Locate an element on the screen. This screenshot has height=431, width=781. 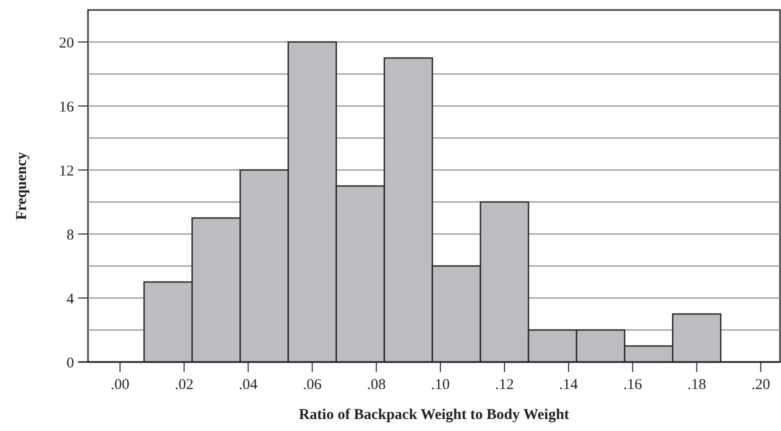
y-tick-label: 4 is located at coordinates (70, 299).